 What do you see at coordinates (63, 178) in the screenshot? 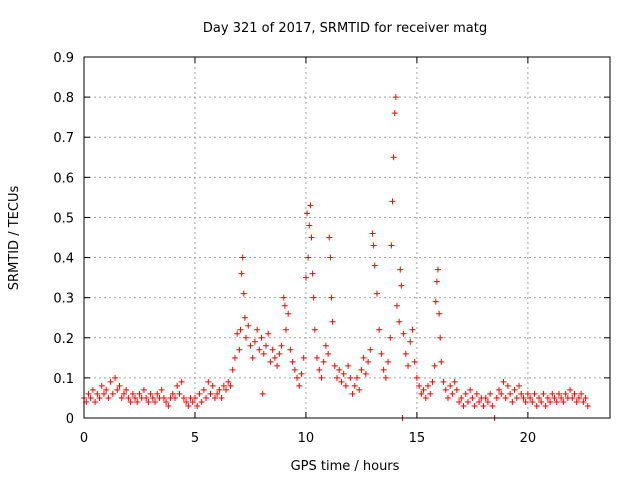
I see `y-tick-label: 0.6` at bounding box center [63, 178].